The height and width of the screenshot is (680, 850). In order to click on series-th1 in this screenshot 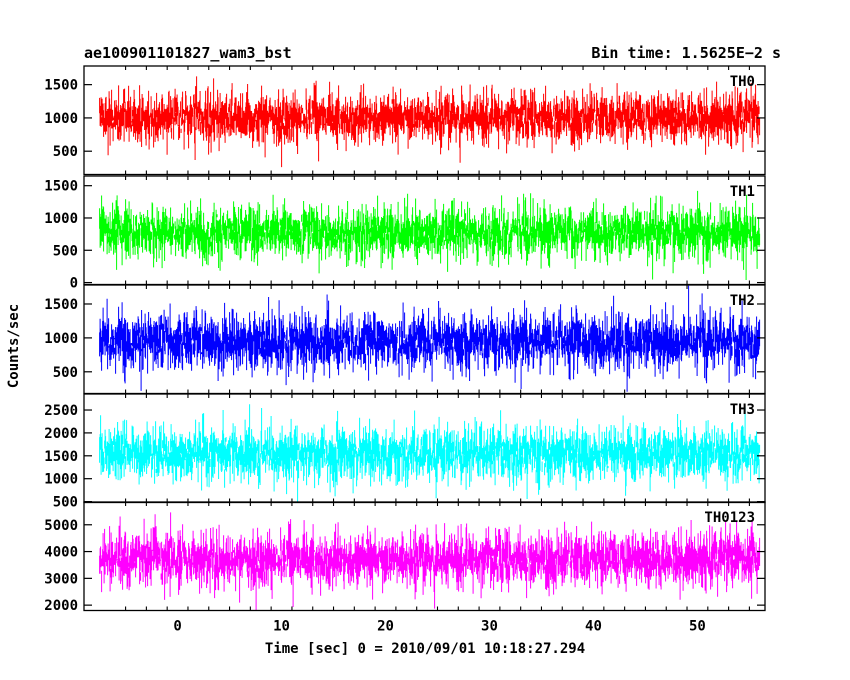, I will do `click(430, 235)`.